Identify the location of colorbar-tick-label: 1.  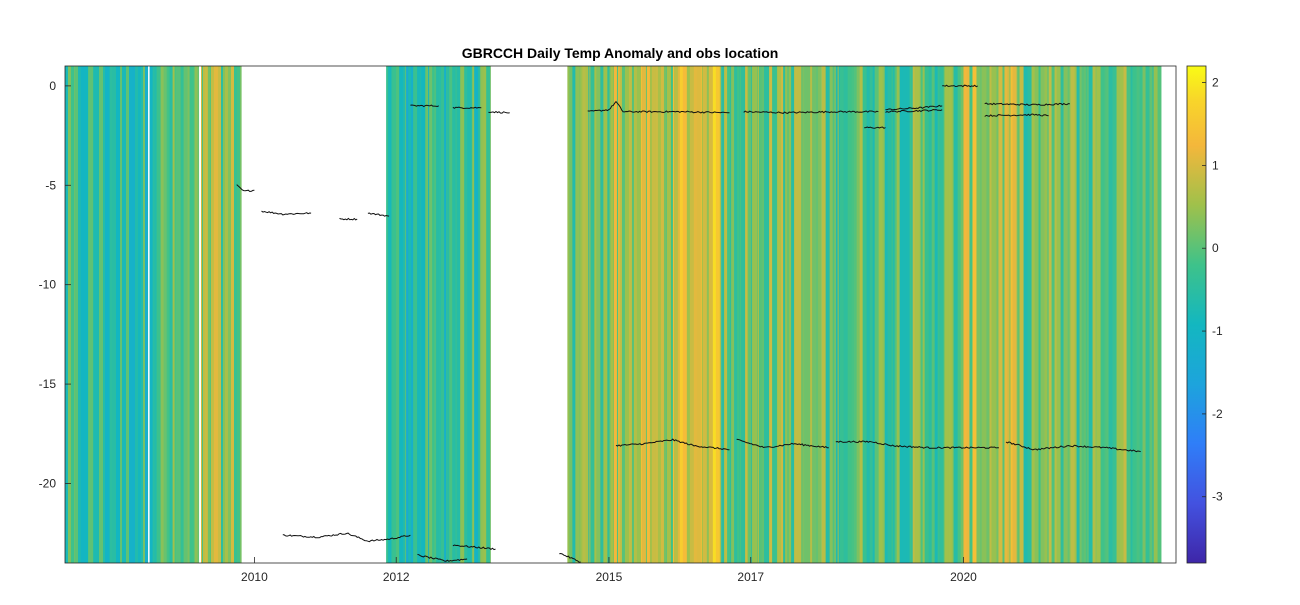
(1215, 165).